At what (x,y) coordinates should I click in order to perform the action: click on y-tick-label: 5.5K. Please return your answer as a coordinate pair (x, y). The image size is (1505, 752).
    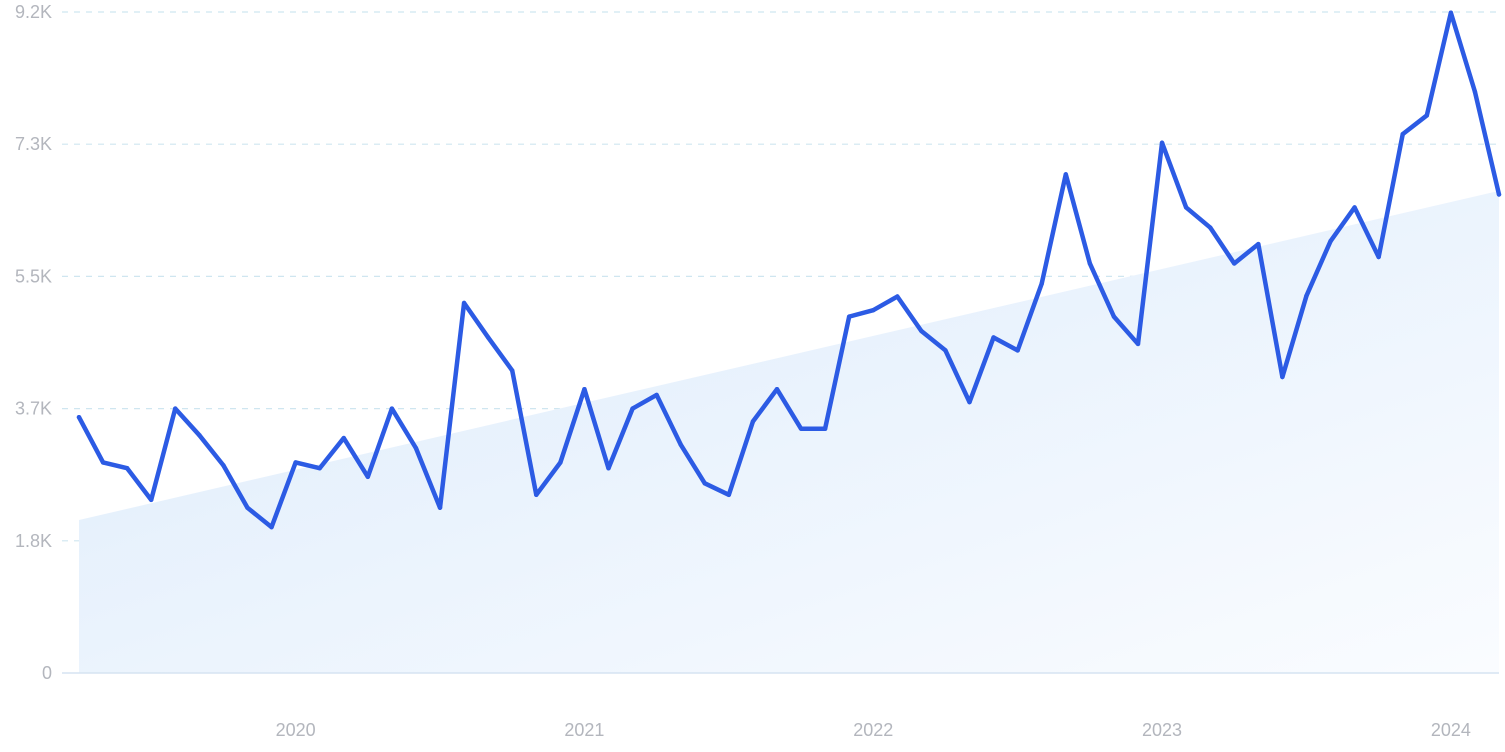
    Looking at the image, I should click on (33, 276).